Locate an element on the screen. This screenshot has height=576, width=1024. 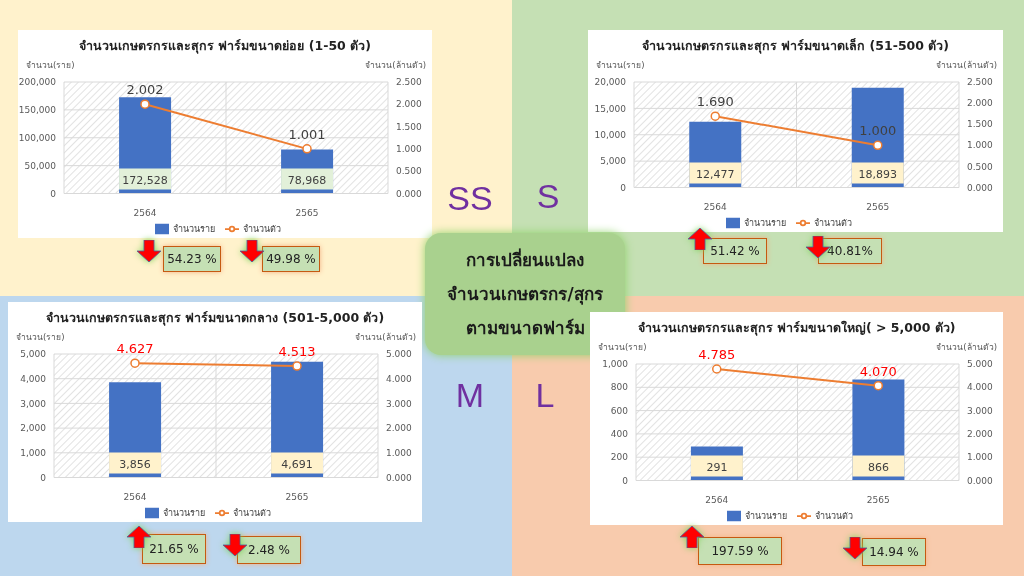
data-label: 78,968 is located at coordinates (307, 180).